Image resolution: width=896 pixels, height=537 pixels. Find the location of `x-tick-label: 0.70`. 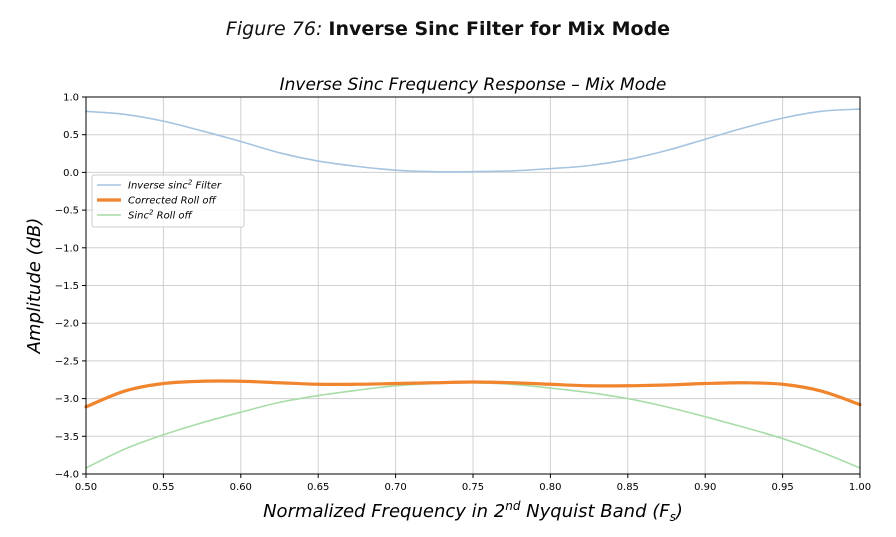

x-tick-label: 0.70 is located at coordinates (395, 487).